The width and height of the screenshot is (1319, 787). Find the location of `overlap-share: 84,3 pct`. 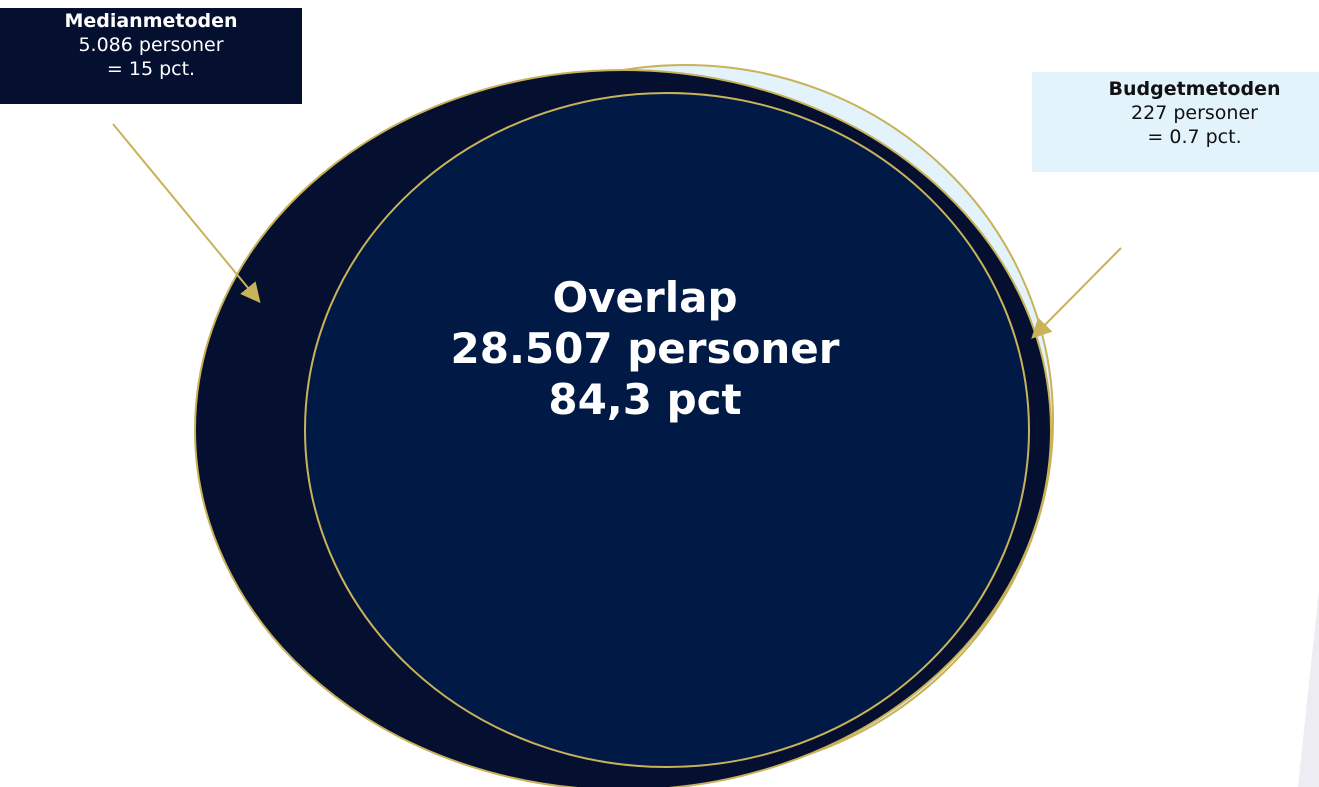

overlap-share: 84,3 pct is located at coordinates (645, 400).